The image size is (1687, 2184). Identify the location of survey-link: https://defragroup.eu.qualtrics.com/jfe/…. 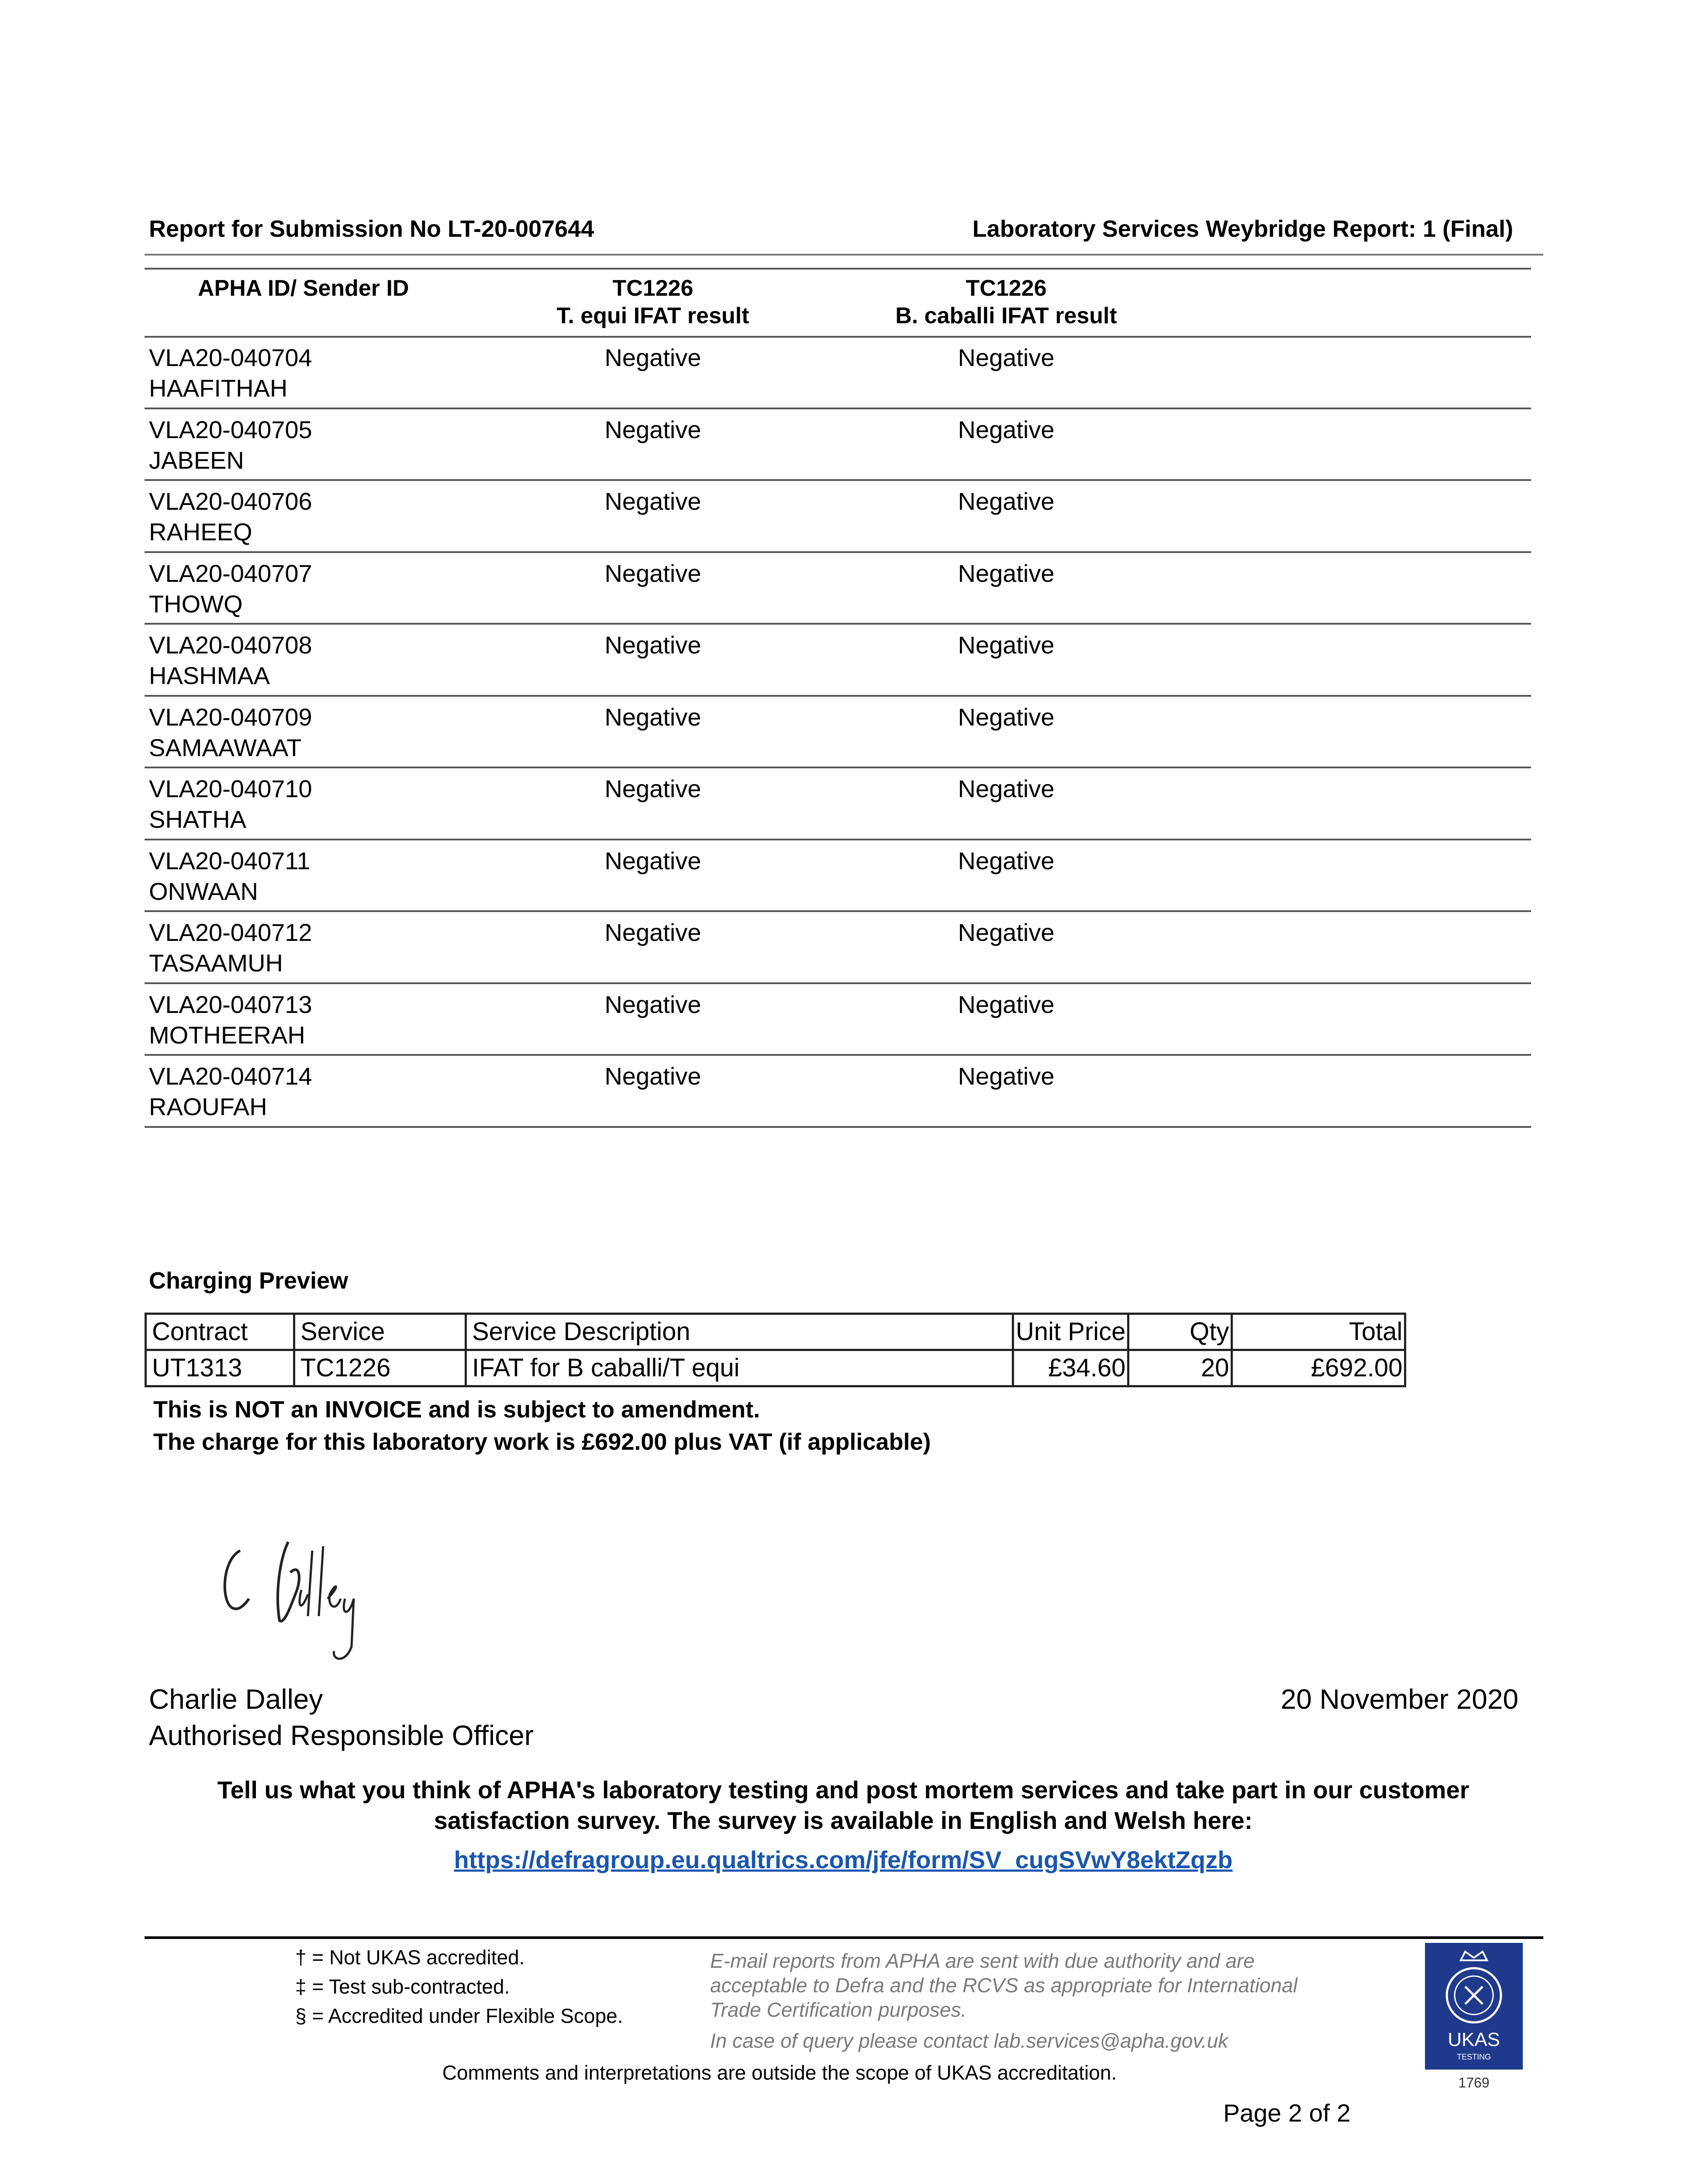
(843, 1859).